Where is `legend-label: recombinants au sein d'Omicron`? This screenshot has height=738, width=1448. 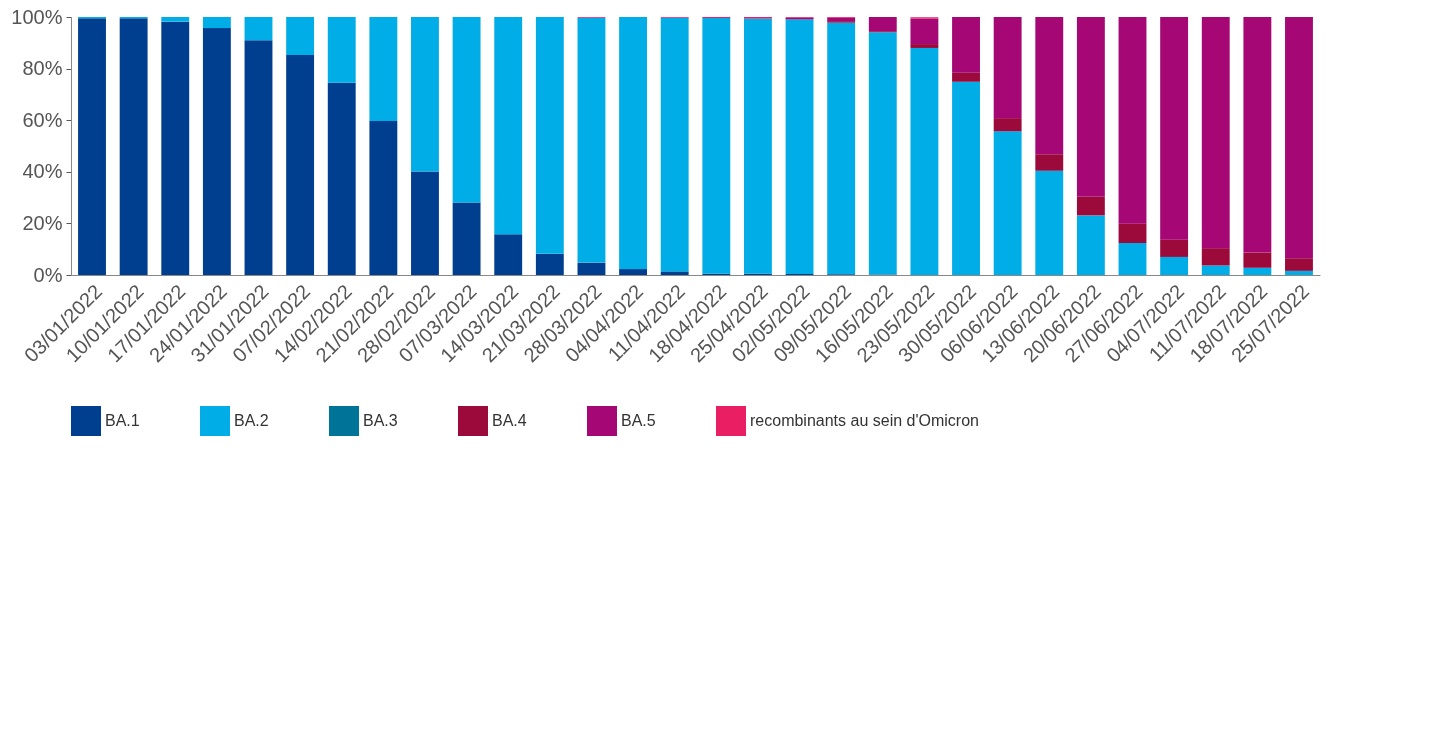
legend-label: recombinants au sein d'Omicron is located at coordinates (864, 420).